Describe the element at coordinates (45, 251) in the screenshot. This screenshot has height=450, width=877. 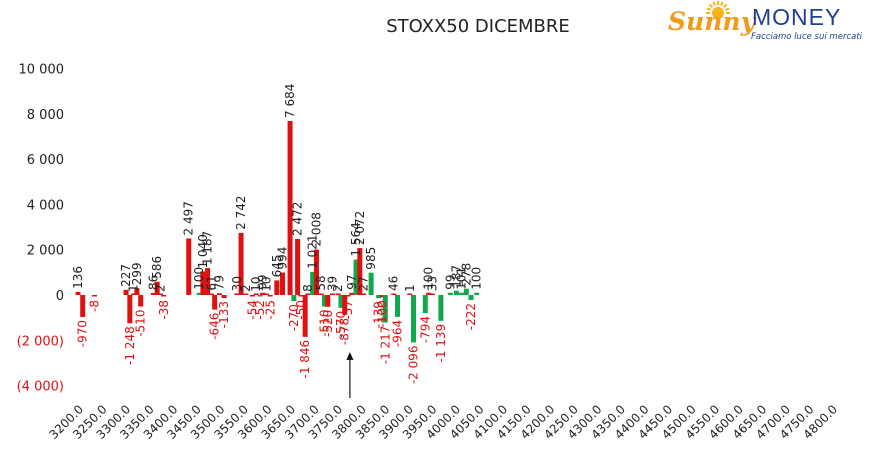
I see `y-tick-label: 2 000` at that location.